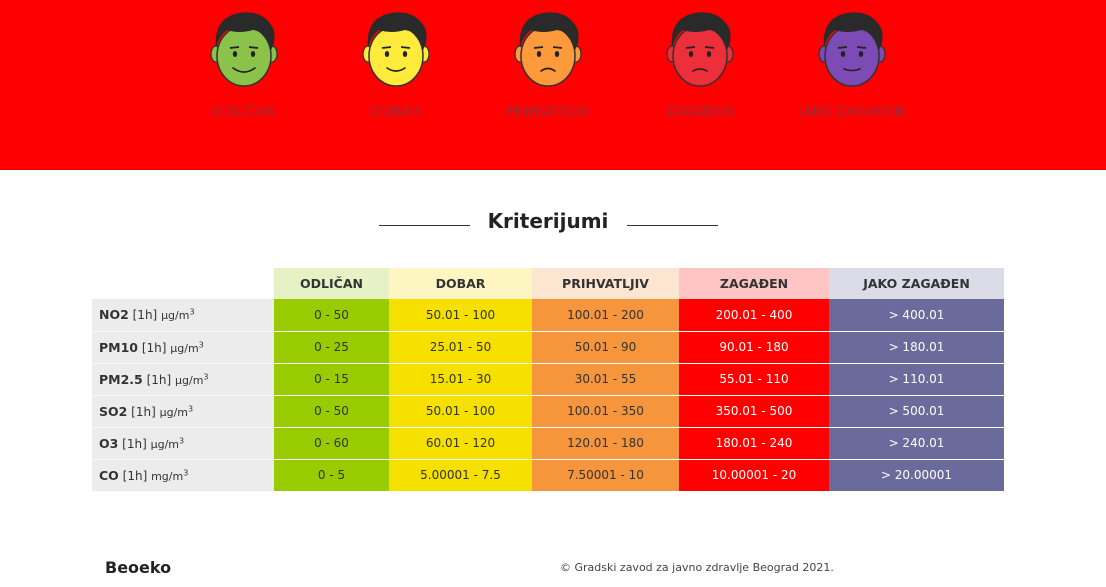 The width and height of the screenshot is (1106, 587). I want to click on heading-divider-right, so click(672, 225).